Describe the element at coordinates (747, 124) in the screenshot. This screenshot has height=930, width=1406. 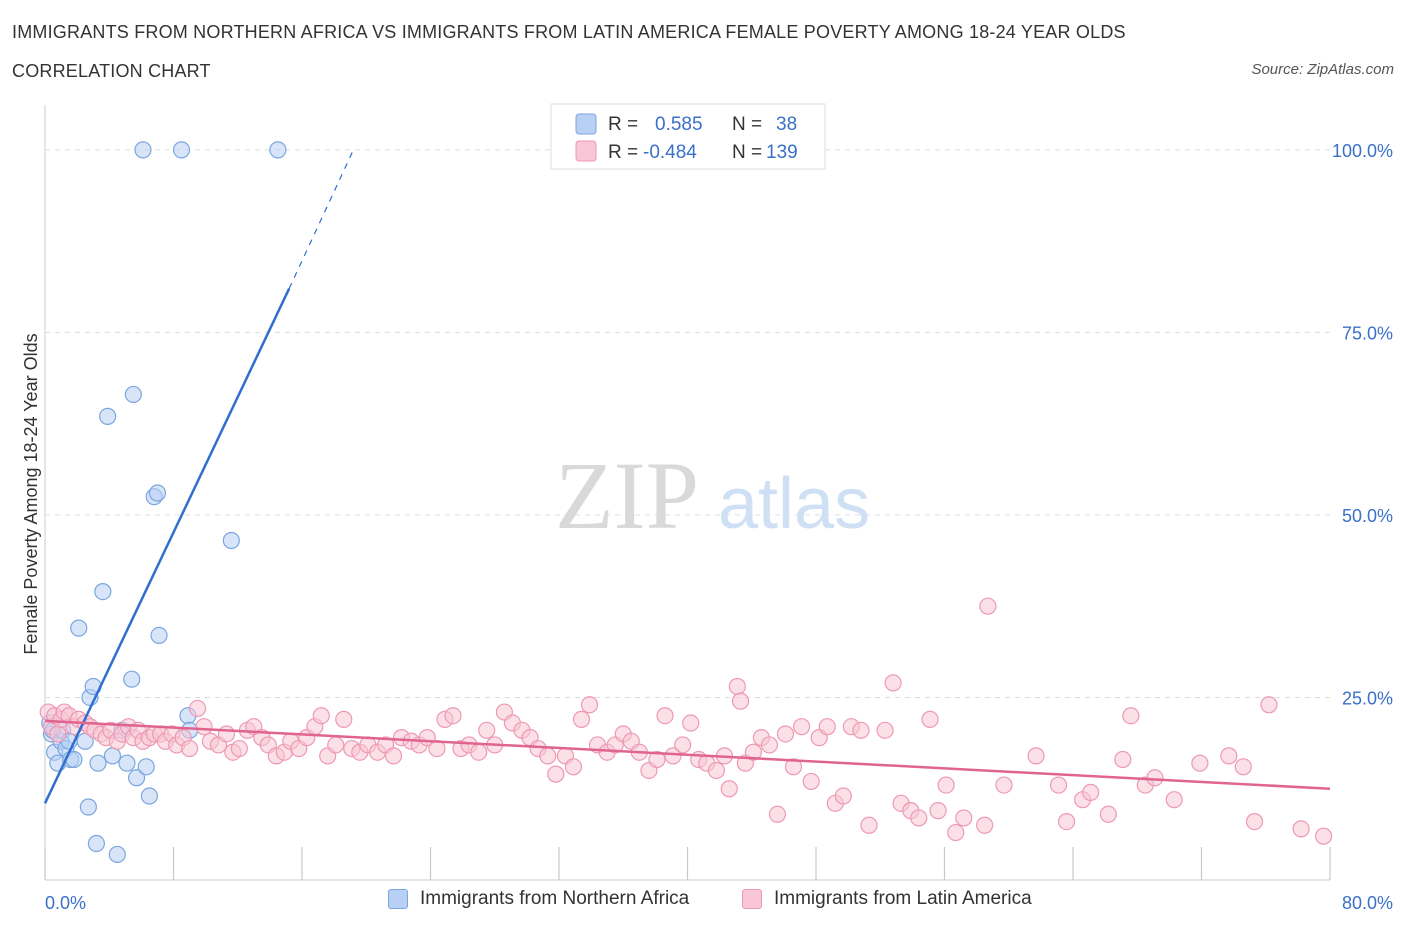
I see `legend-top-n-label-1: N =` at that location.